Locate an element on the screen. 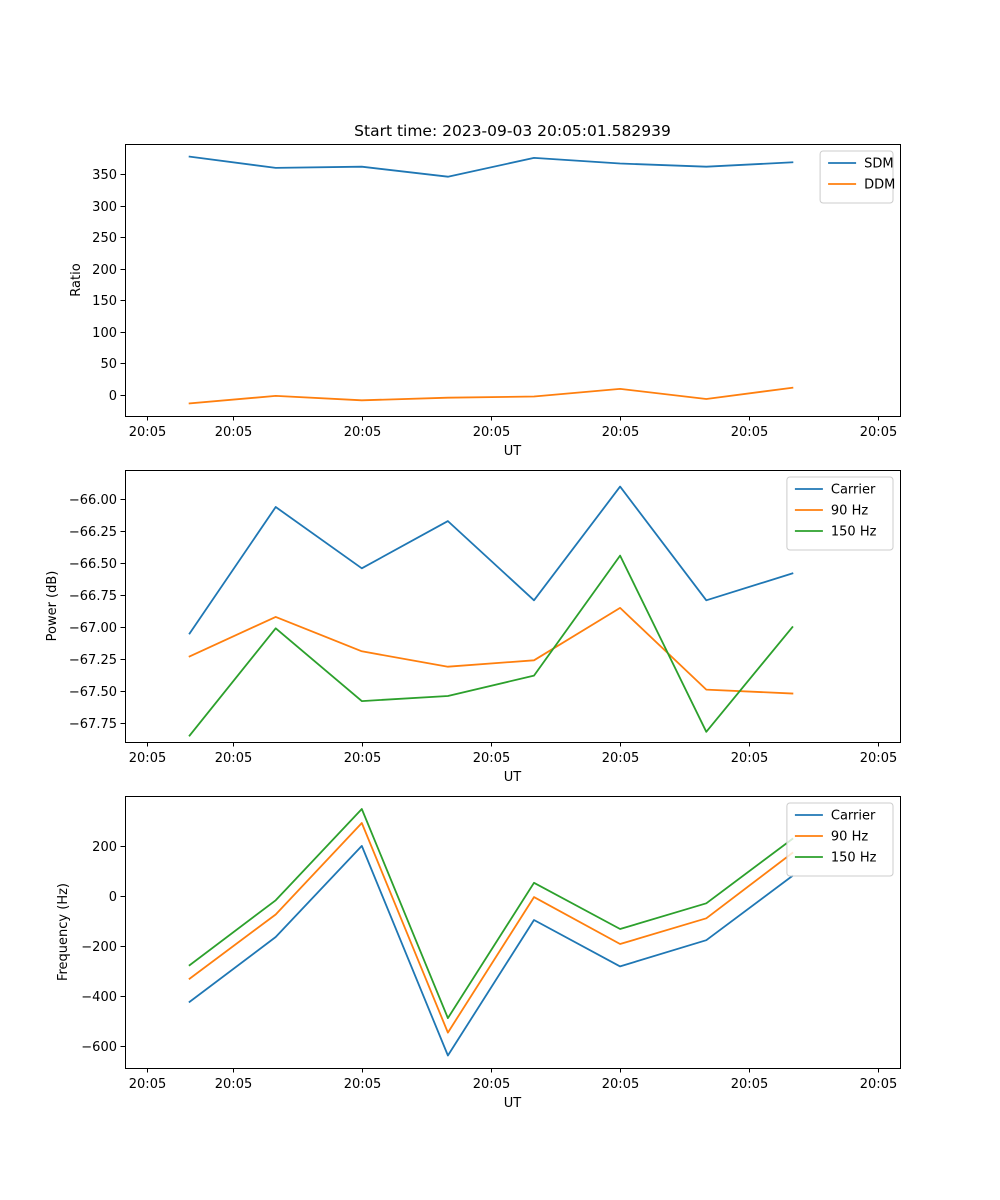  legend-label: SDM is located at coordinates (878, 164).